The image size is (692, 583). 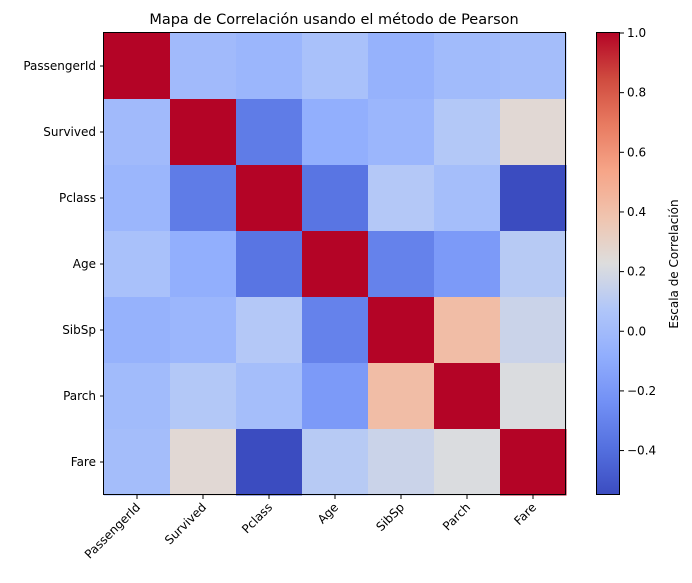 What do you see at coordinates (257, 518) in the screenshot?
I see `x-tick-label: Pclass` at bounding box center [257, 518].